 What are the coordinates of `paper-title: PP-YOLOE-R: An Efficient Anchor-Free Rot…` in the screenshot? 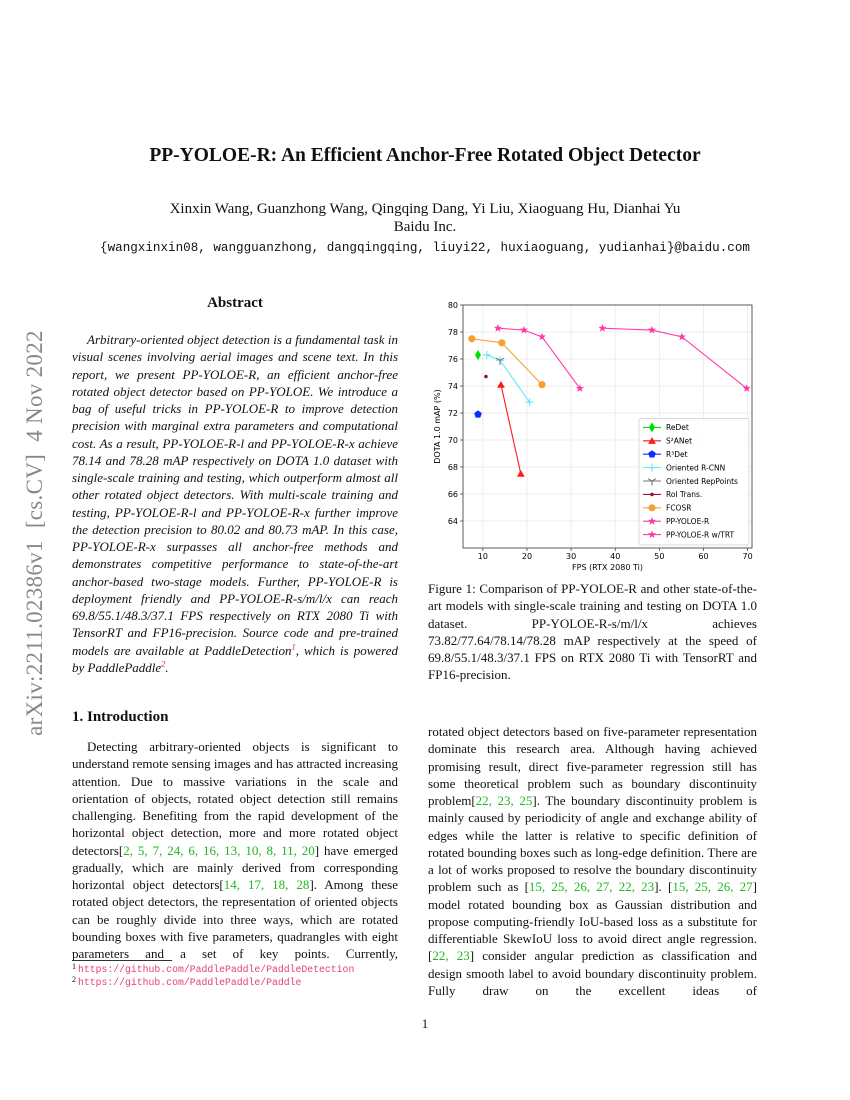 It's located at (425, 155).